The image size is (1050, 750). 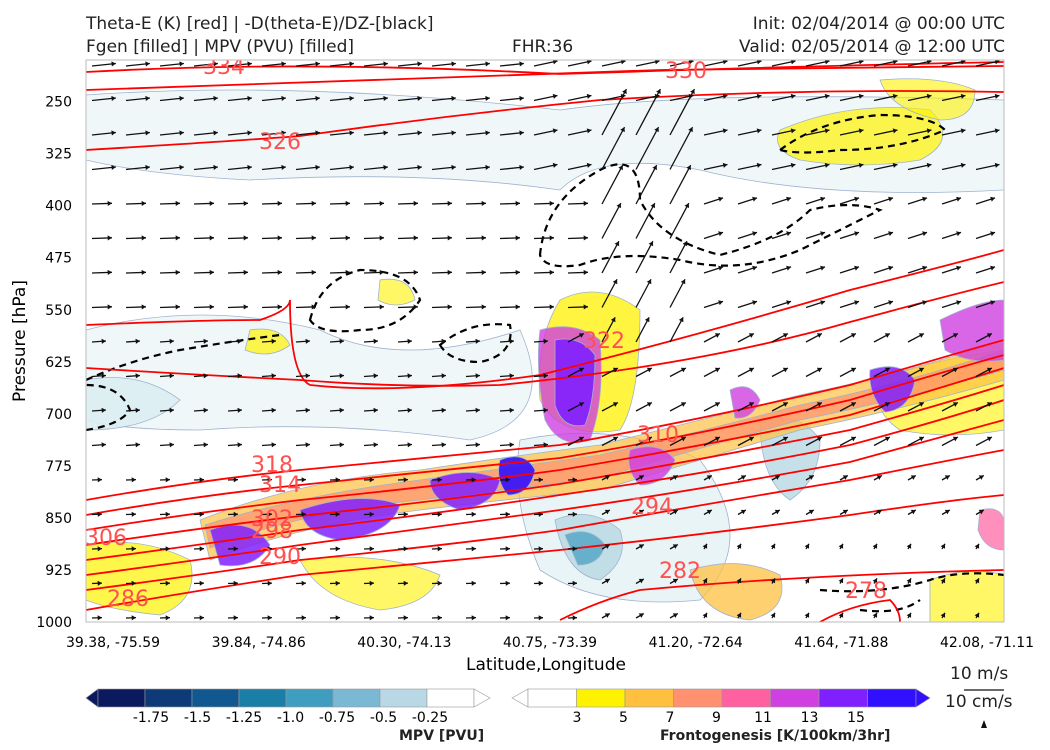 What do you see at coordinates (272, 531) in the screenshot?
I see `theta-e-label: 298` at bounding box center [272, 531].